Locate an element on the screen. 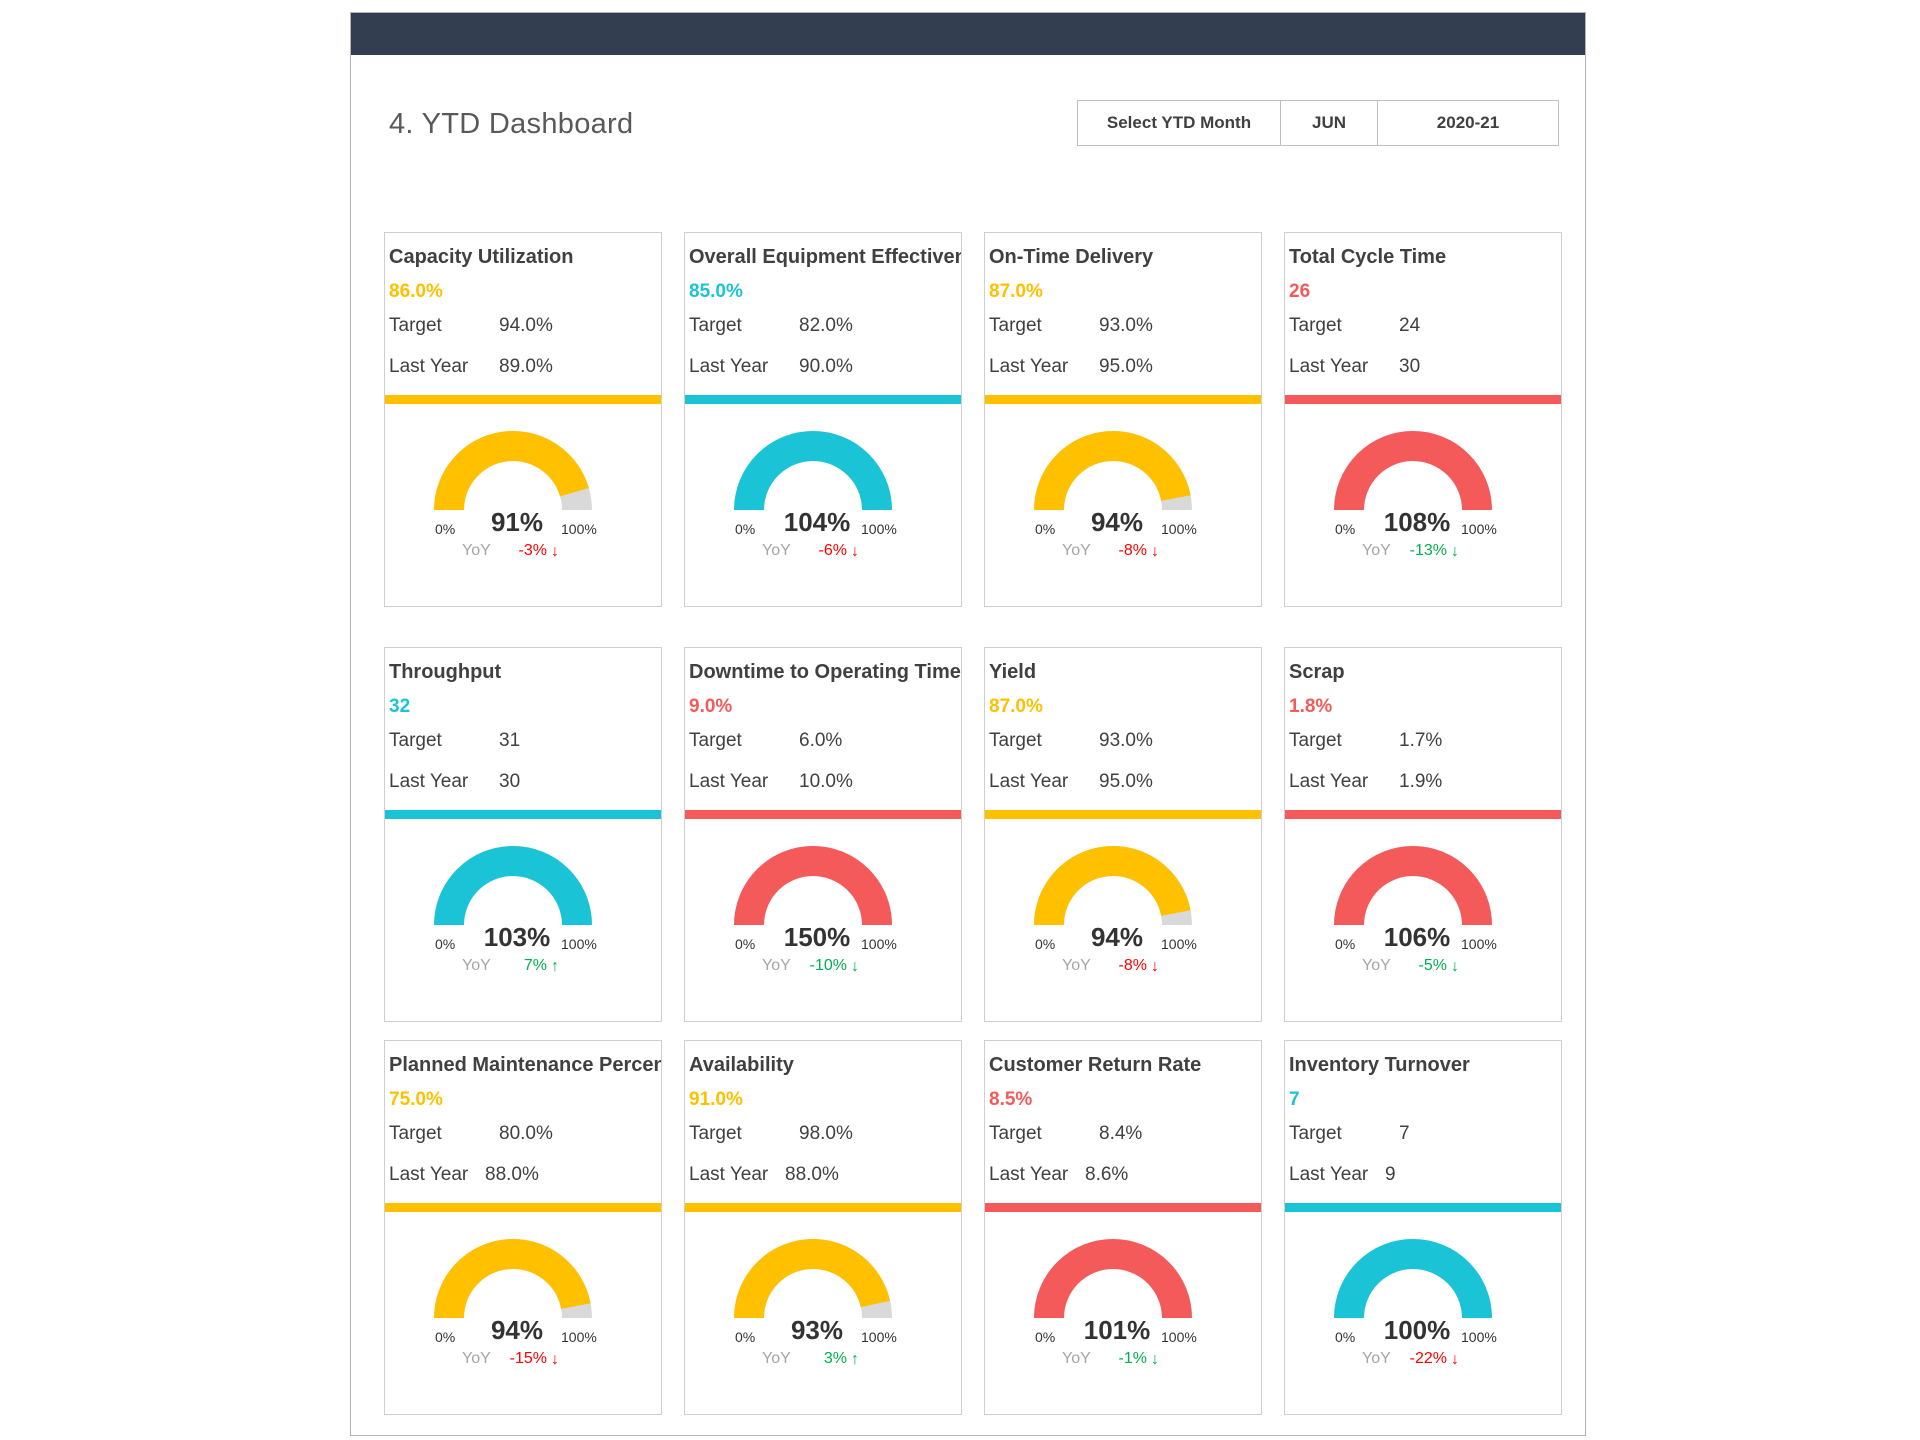 Image resolution: width=1920 pixels, height=1440 pixels. gauge-chart: 0% 100% 101% YoY -1% ↓ is located at coordinates (1123, 1313).